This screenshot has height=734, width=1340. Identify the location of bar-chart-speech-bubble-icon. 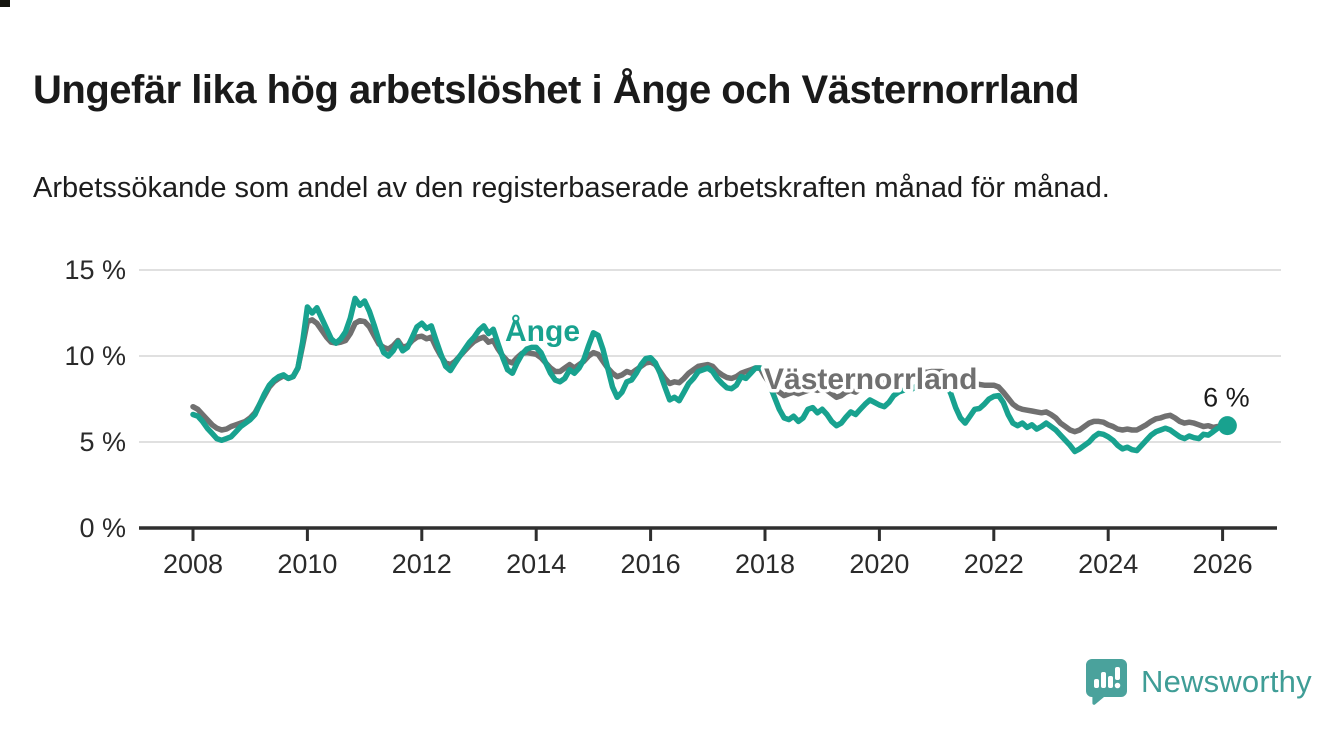
(1106, 682).